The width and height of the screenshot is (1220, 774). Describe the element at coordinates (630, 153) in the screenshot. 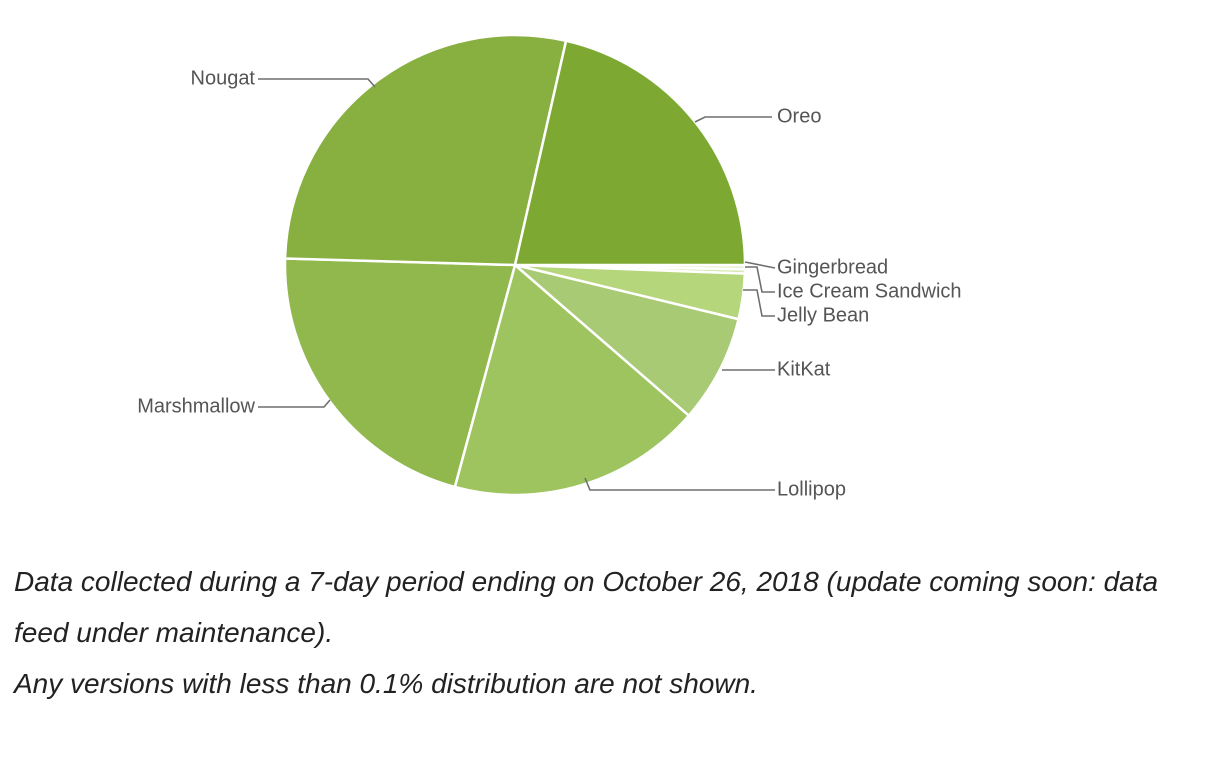

I see `pie-slice-oreo` at that location.